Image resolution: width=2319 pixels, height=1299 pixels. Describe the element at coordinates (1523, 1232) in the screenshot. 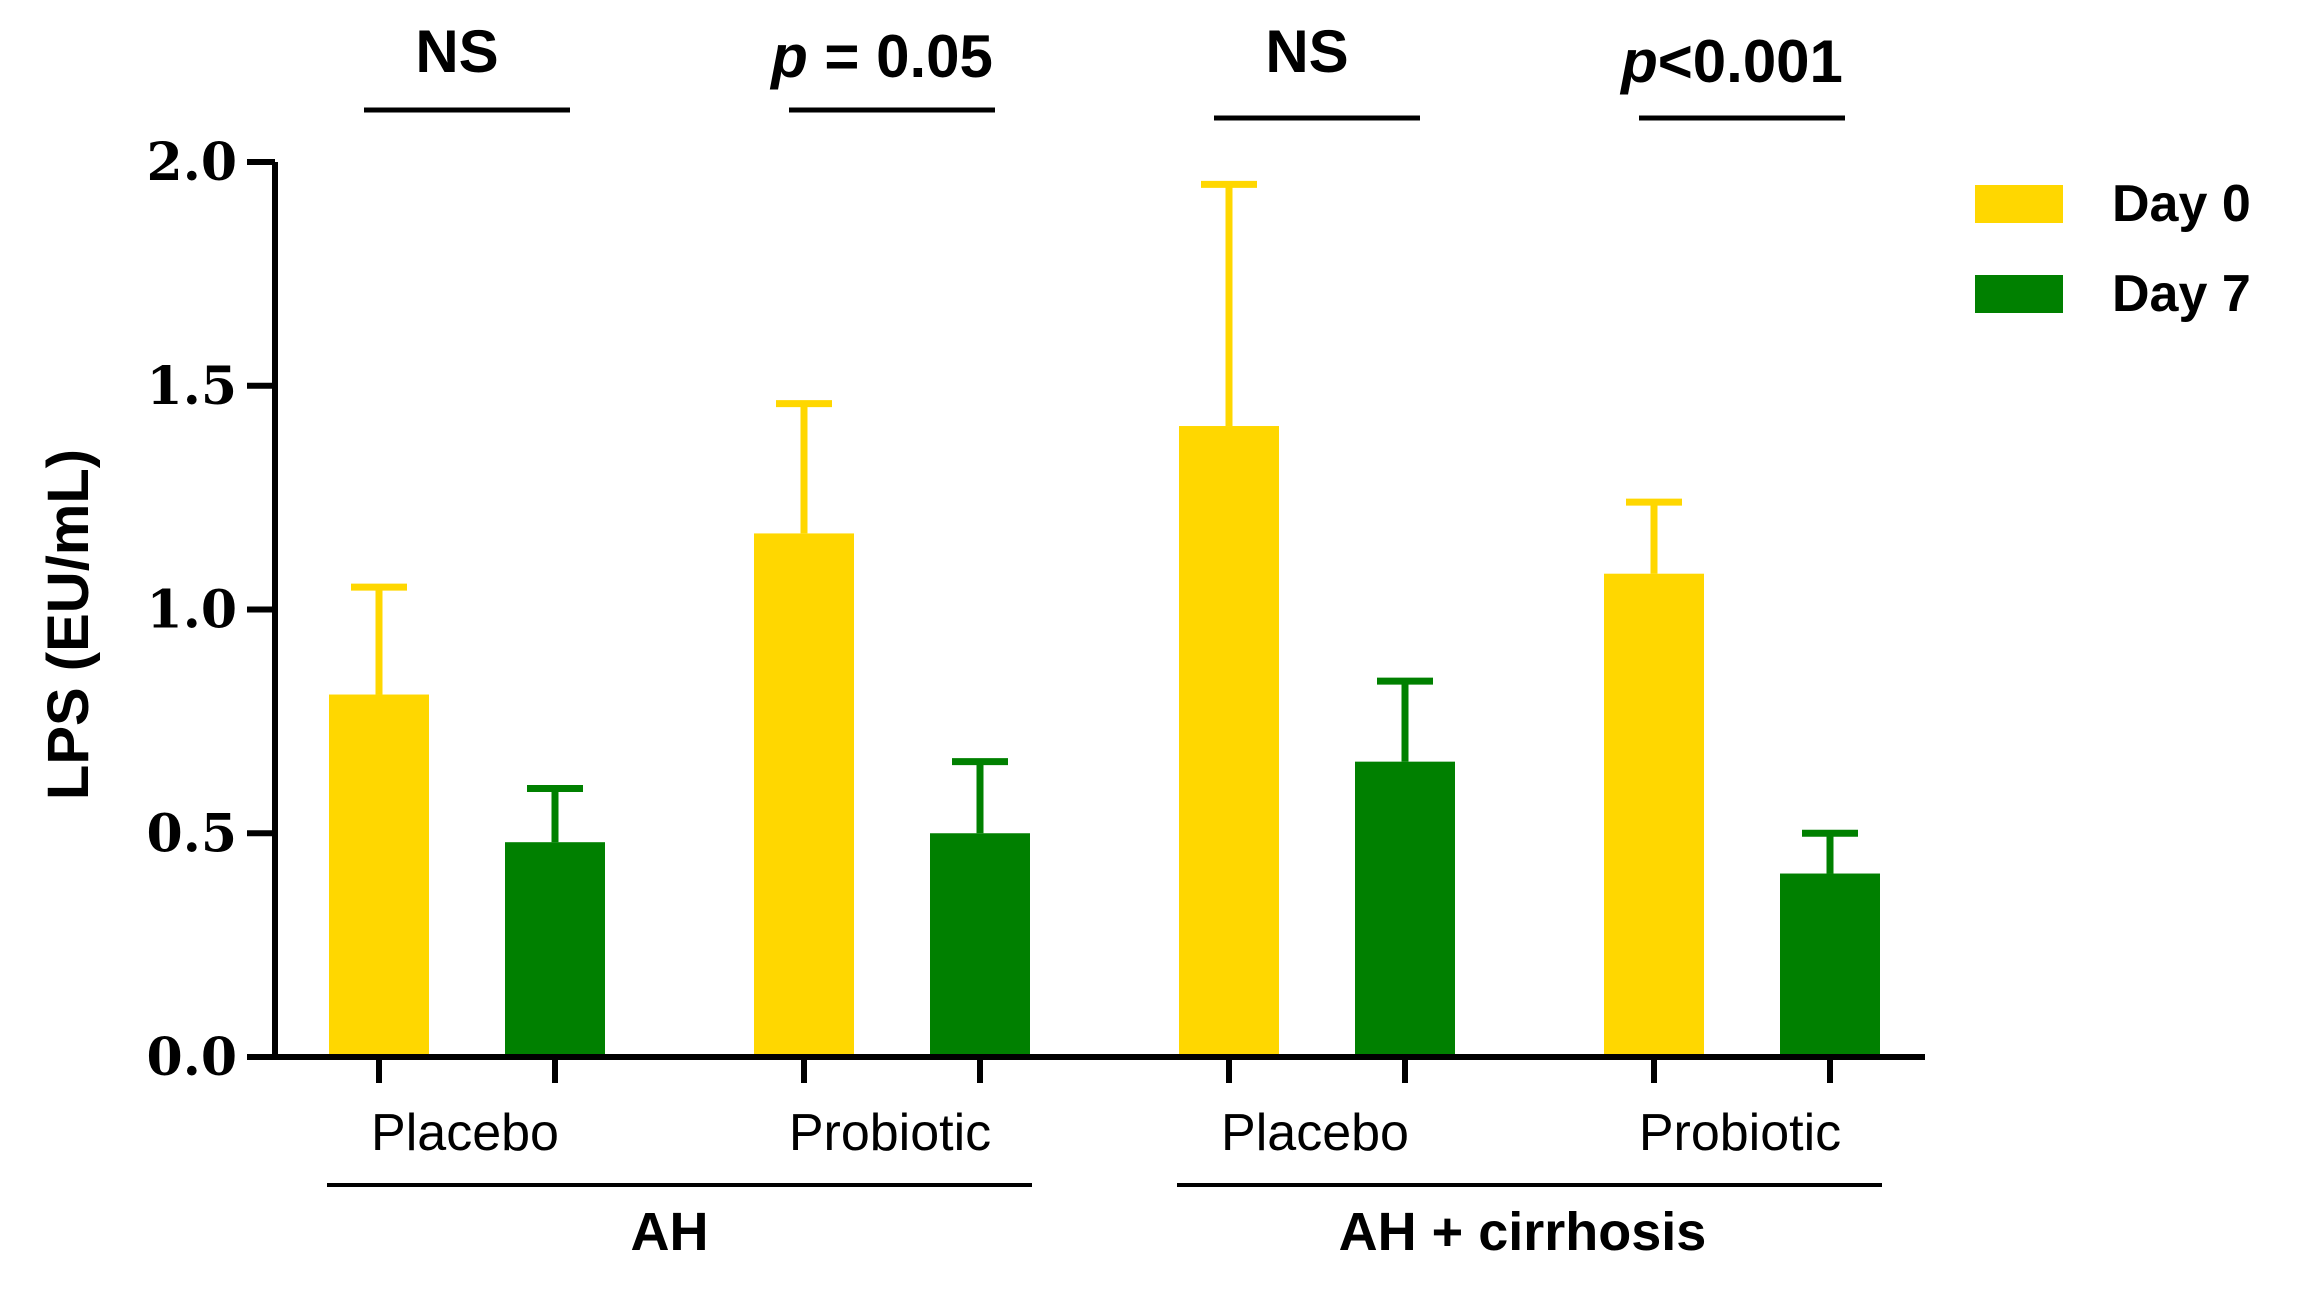

I see `group-label: AH + cirrhosis` at that location.